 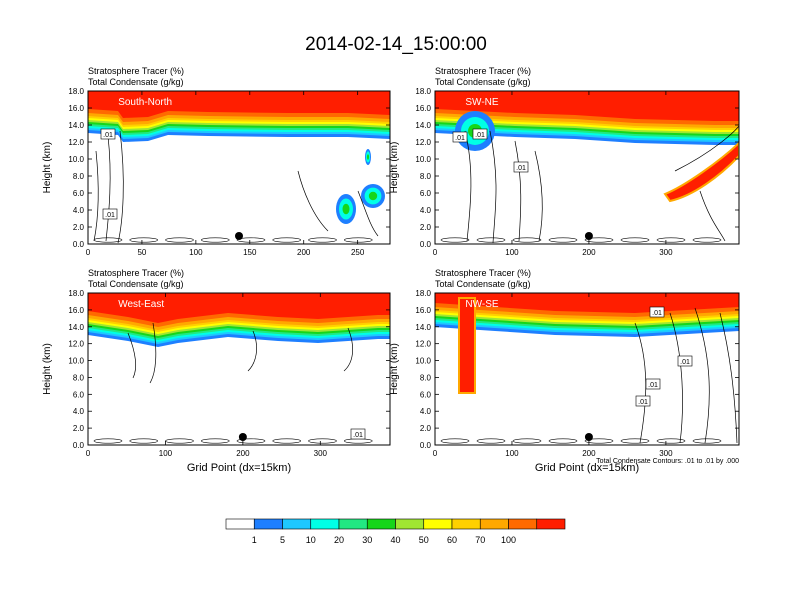 What do you see at coordinates (452, 540) in the screenshot?
I see `colorbar-label: 60` at bounding box center [452, 540].